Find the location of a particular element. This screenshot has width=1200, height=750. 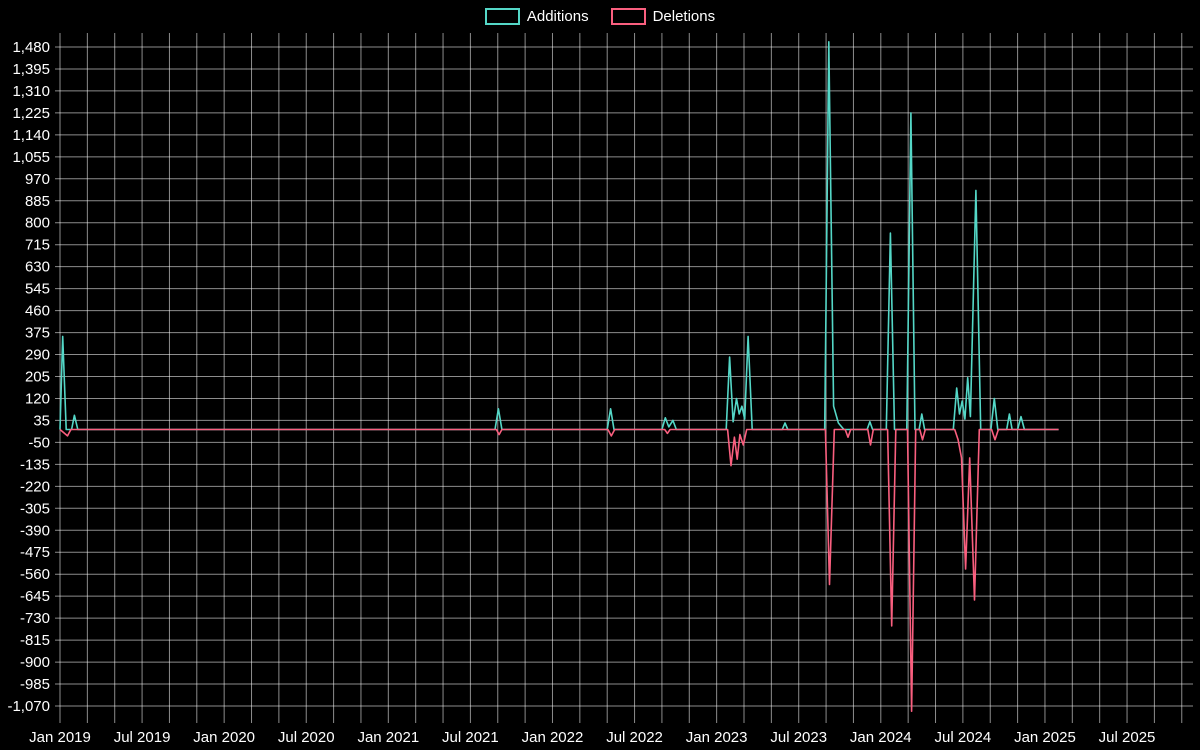

y-axis-tick-label: -1,070 is located at coordinates (28, 706).